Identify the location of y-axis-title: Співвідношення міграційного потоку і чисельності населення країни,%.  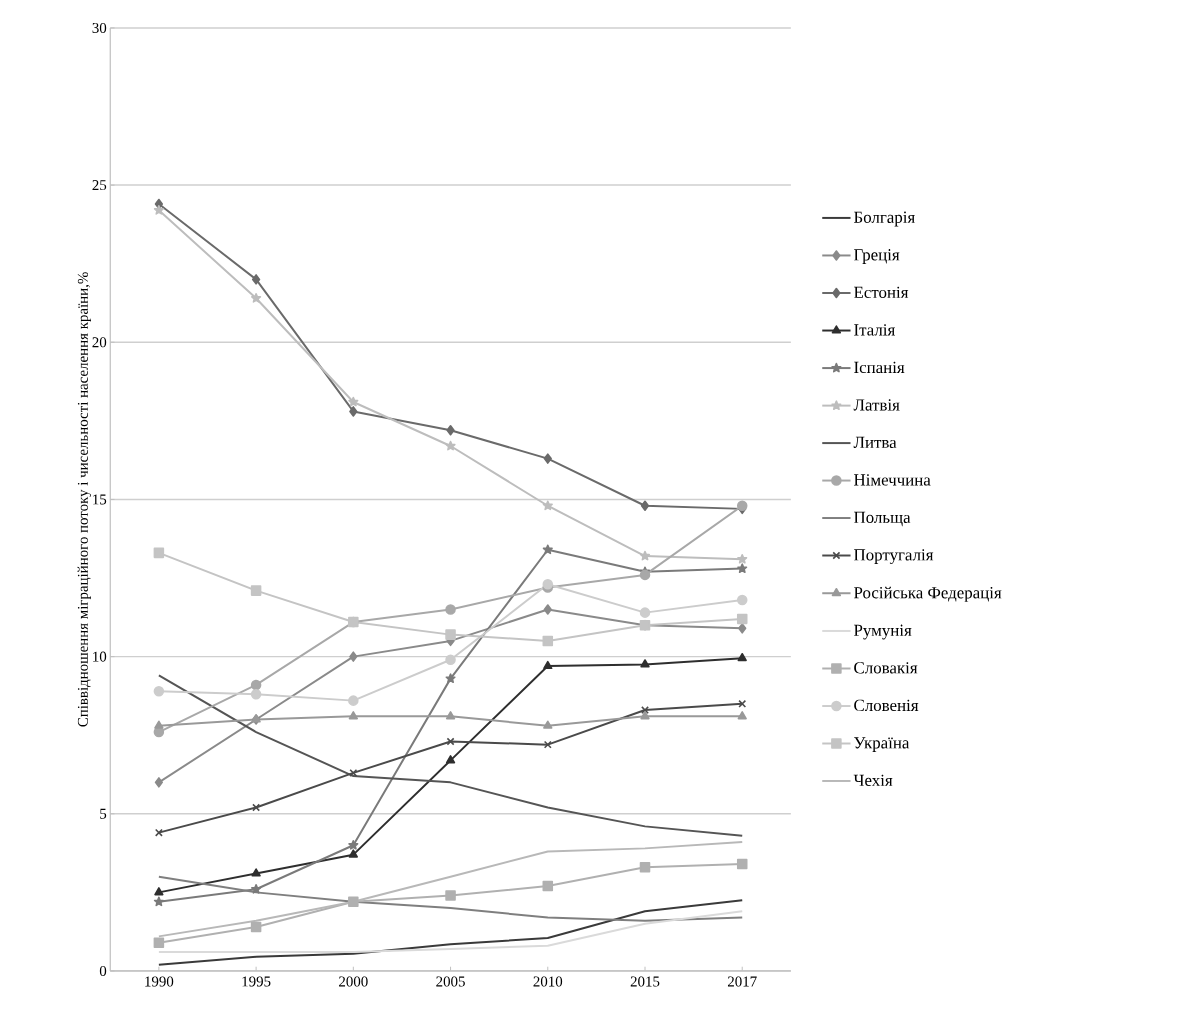
(84, 499).